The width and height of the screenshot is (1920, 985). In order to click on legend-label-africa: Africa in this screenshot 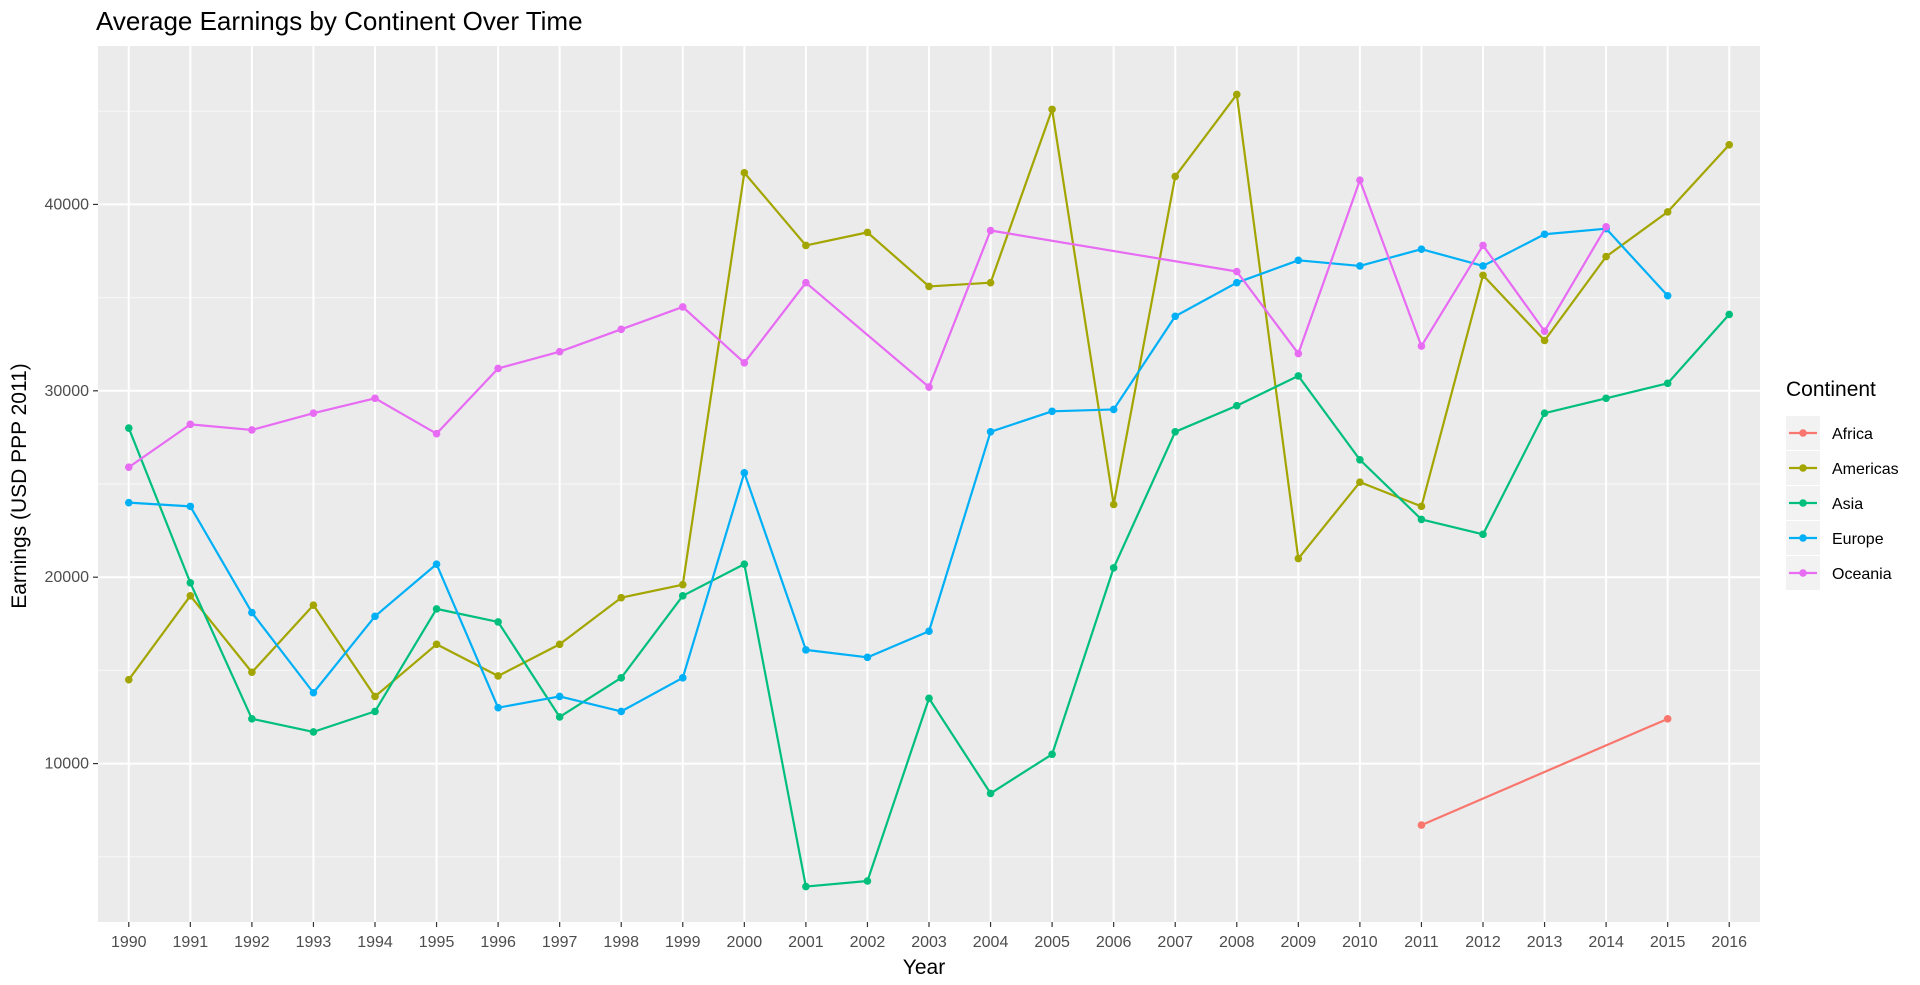, I will do `click(1852, 434)`.